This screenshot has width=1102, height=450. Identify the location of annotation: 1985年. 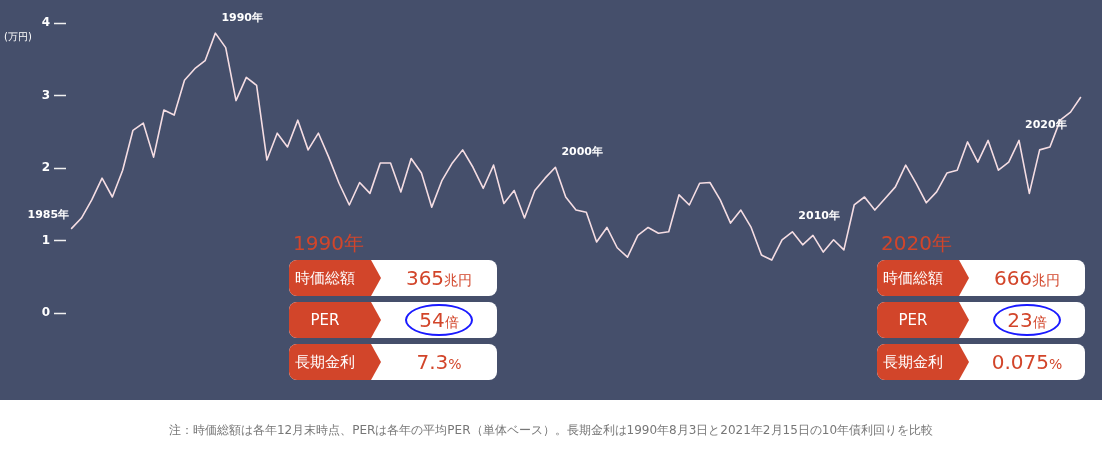
(48, 215).